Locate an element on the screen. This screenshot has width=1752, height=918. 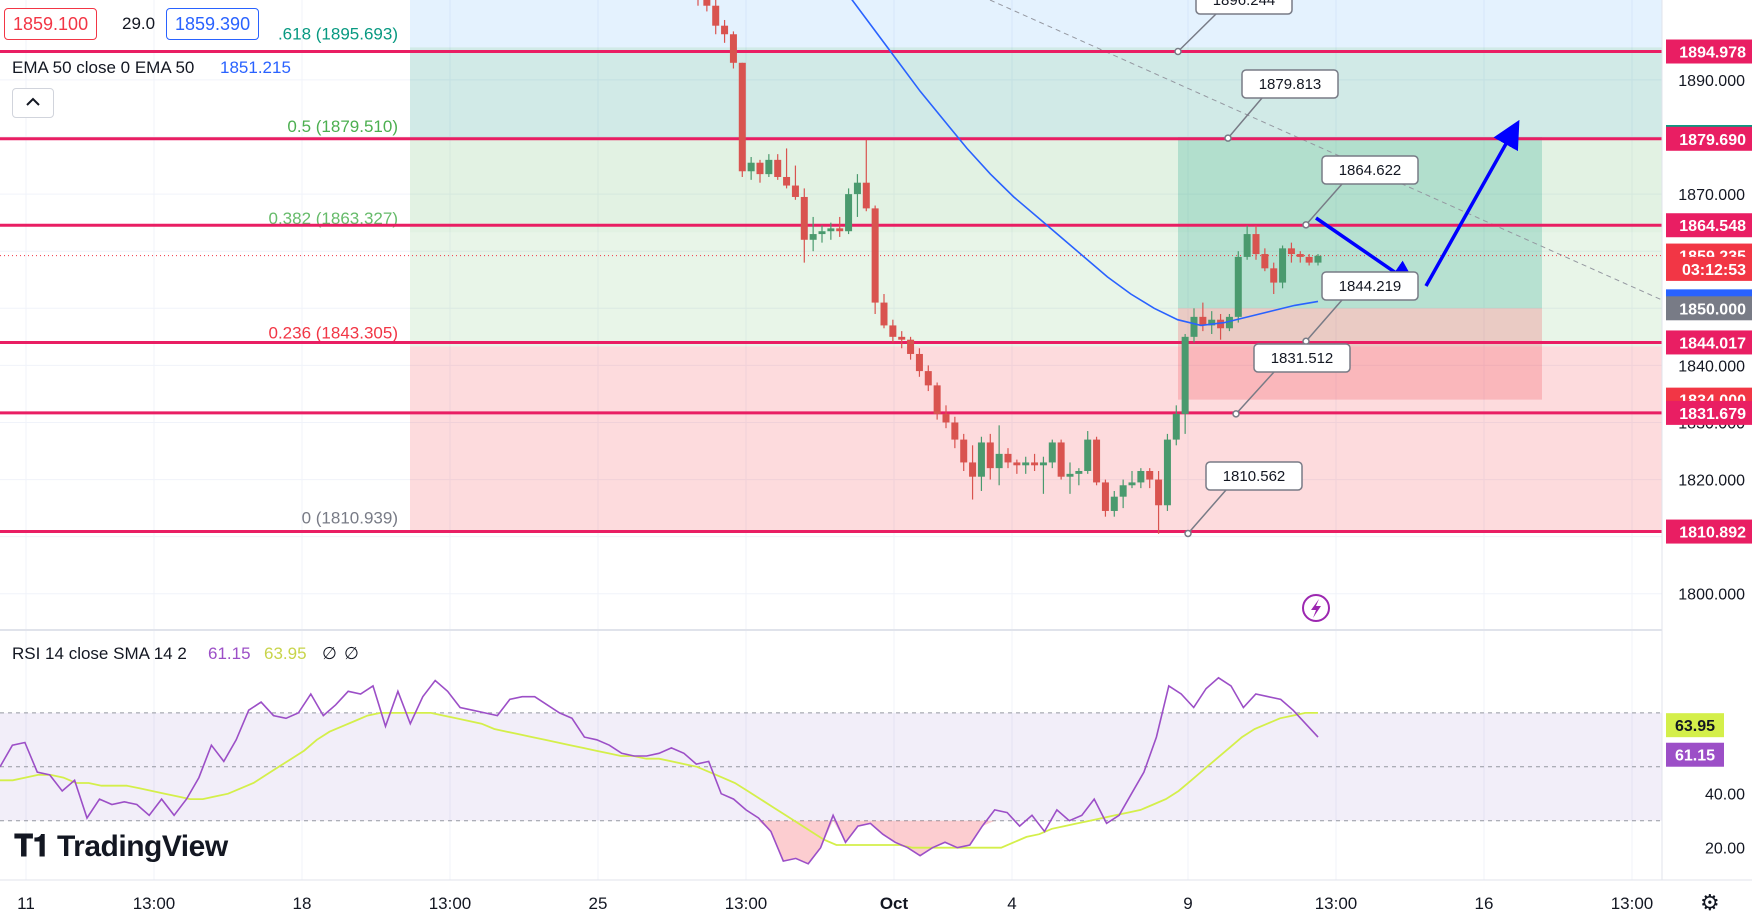
price-tick-2: 1820.000 is located at coordinates (1711, 481).